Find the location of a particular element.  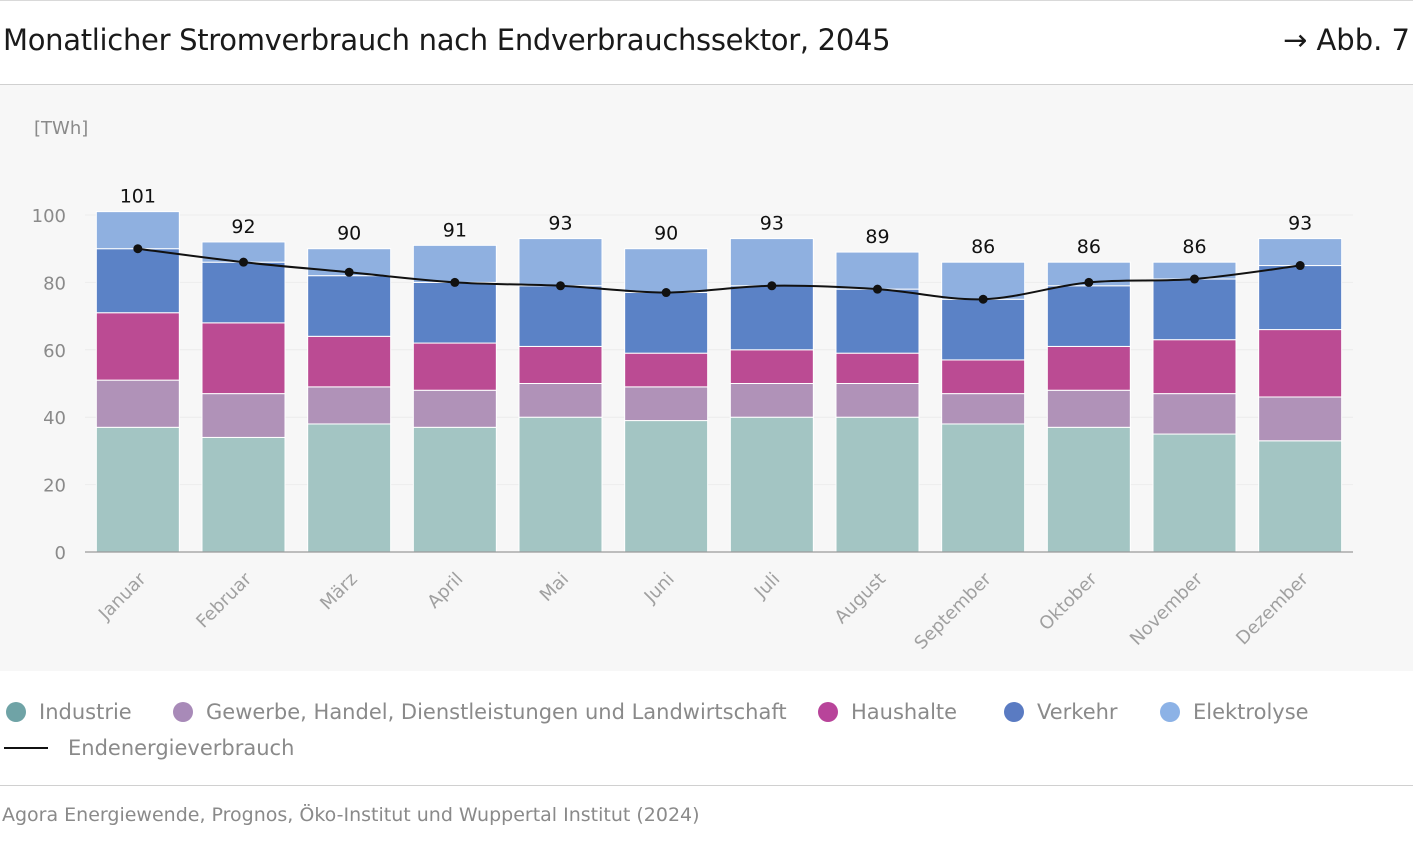

legend-label: Verkehr is located at coordinates (1077, 712).